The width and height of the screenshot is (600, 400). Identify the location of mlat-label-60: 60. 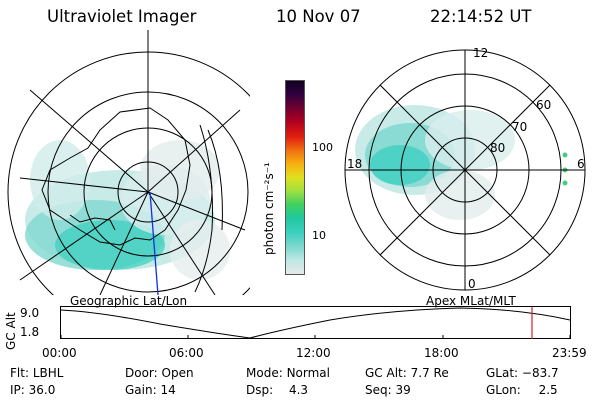
(544, 105).